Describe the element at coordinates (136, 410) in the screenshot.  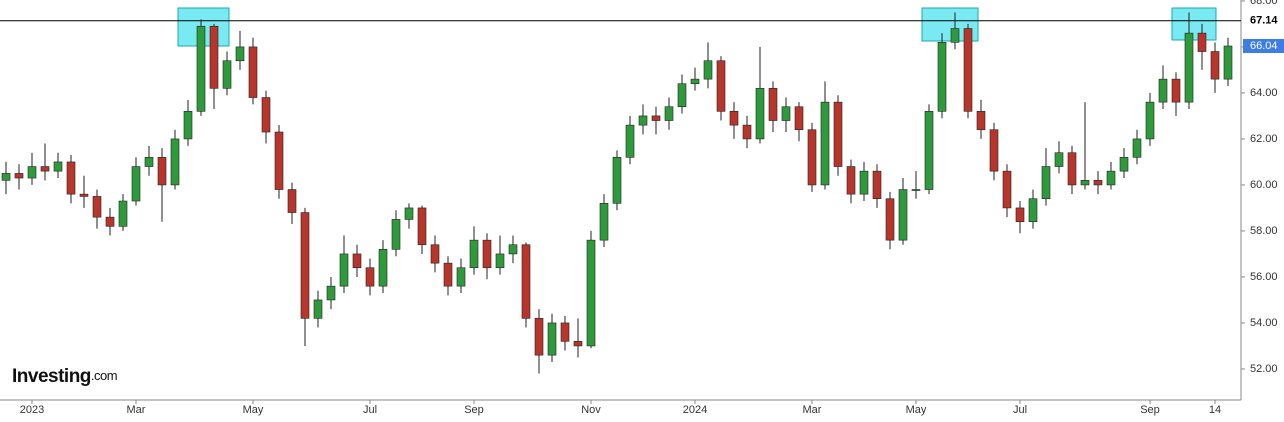
I see `x-tick-label: Mar` at that location.